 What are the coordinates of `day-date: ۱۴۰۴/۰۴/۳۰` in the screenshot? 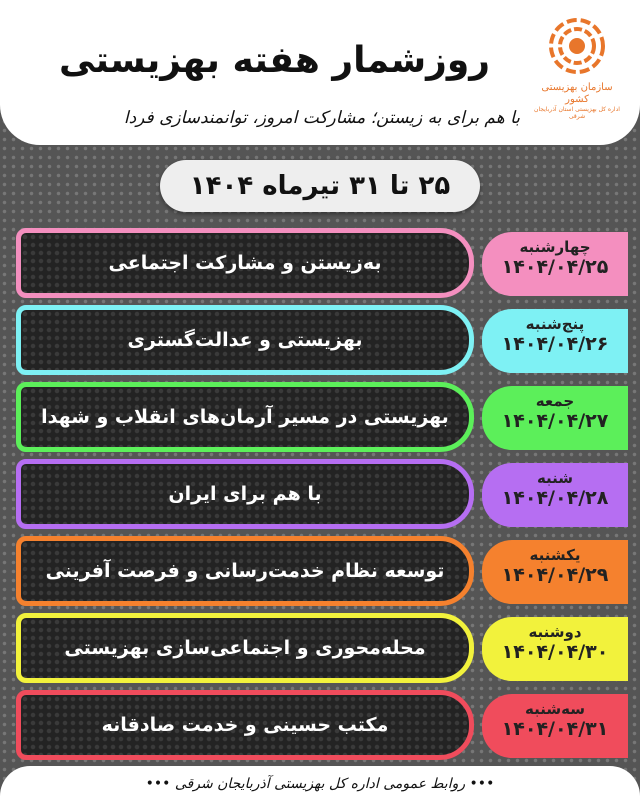 It's located at (555, 652).